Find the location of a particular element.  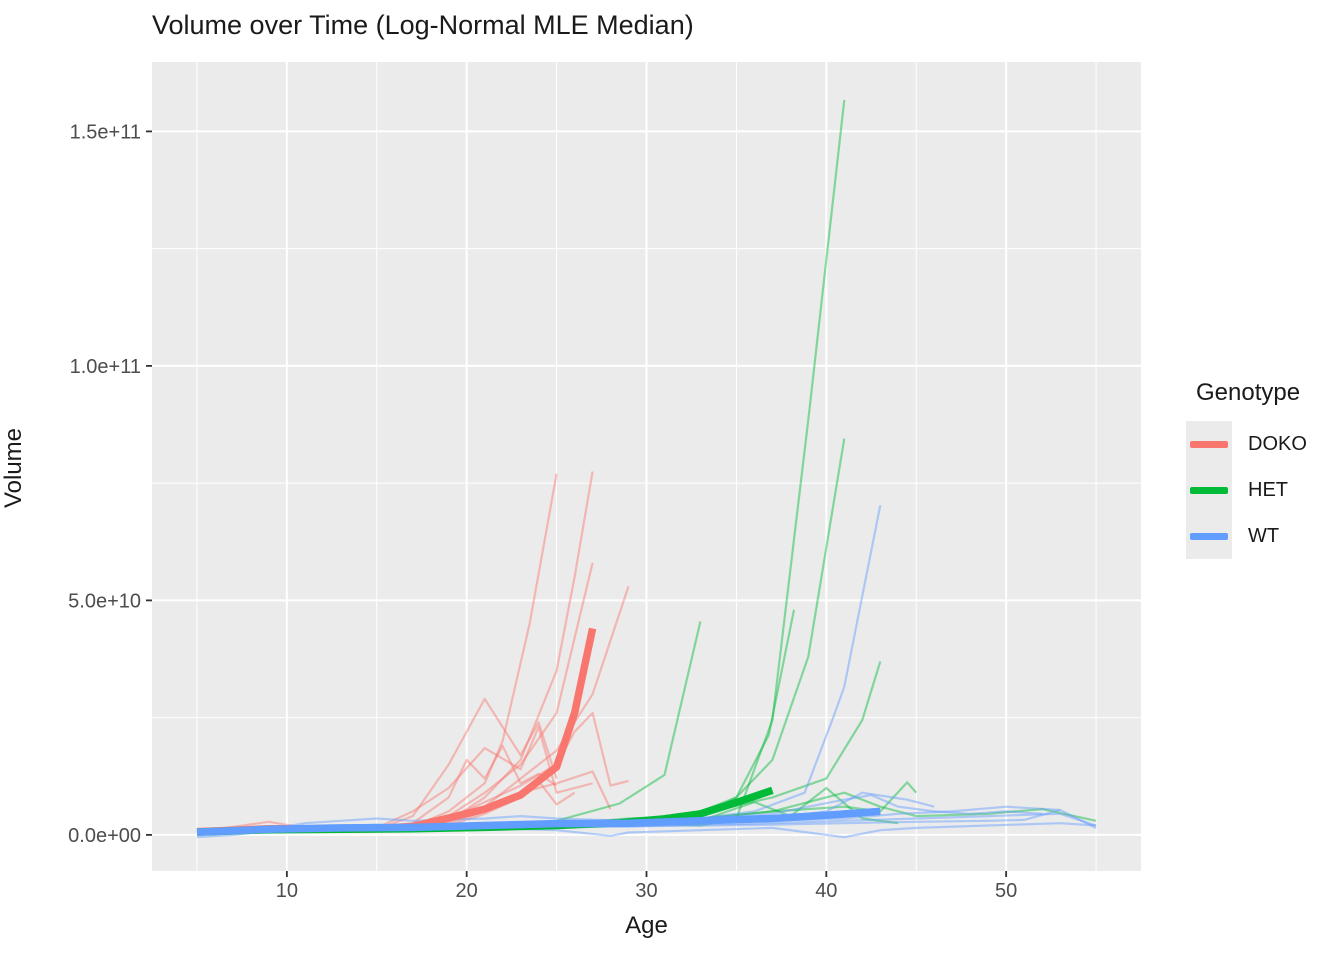

x-tick-label: 20 is located at coordinates (467, 891).